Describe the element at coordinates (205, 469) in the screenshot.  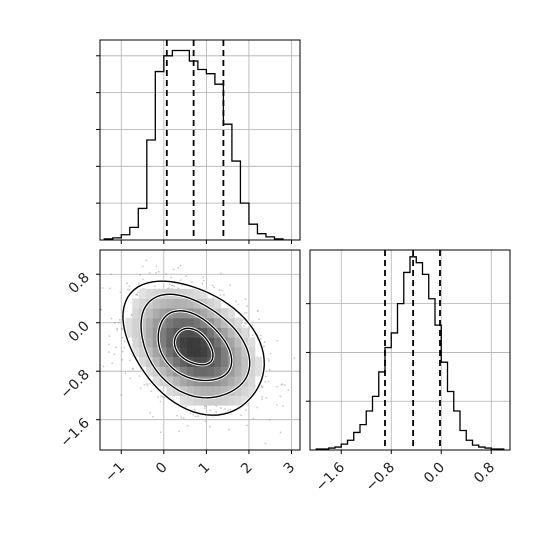
I see `x-tick-label: 1` at that location.